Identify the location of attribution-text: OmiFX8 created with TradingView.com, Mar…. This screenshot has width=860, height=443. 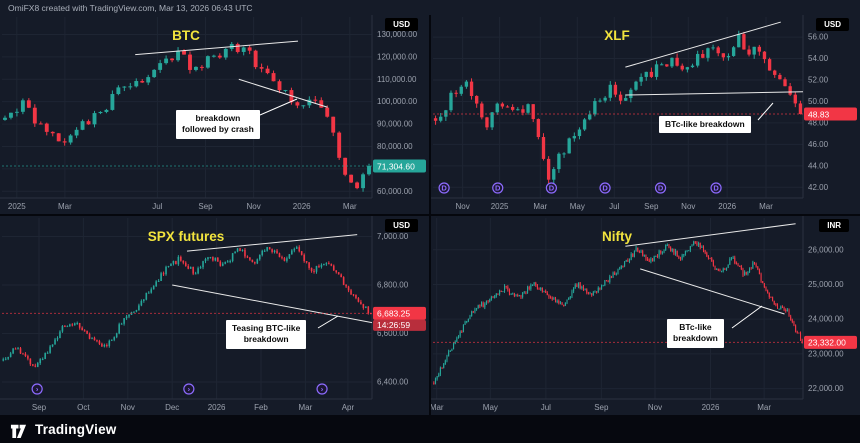
(130, 7).